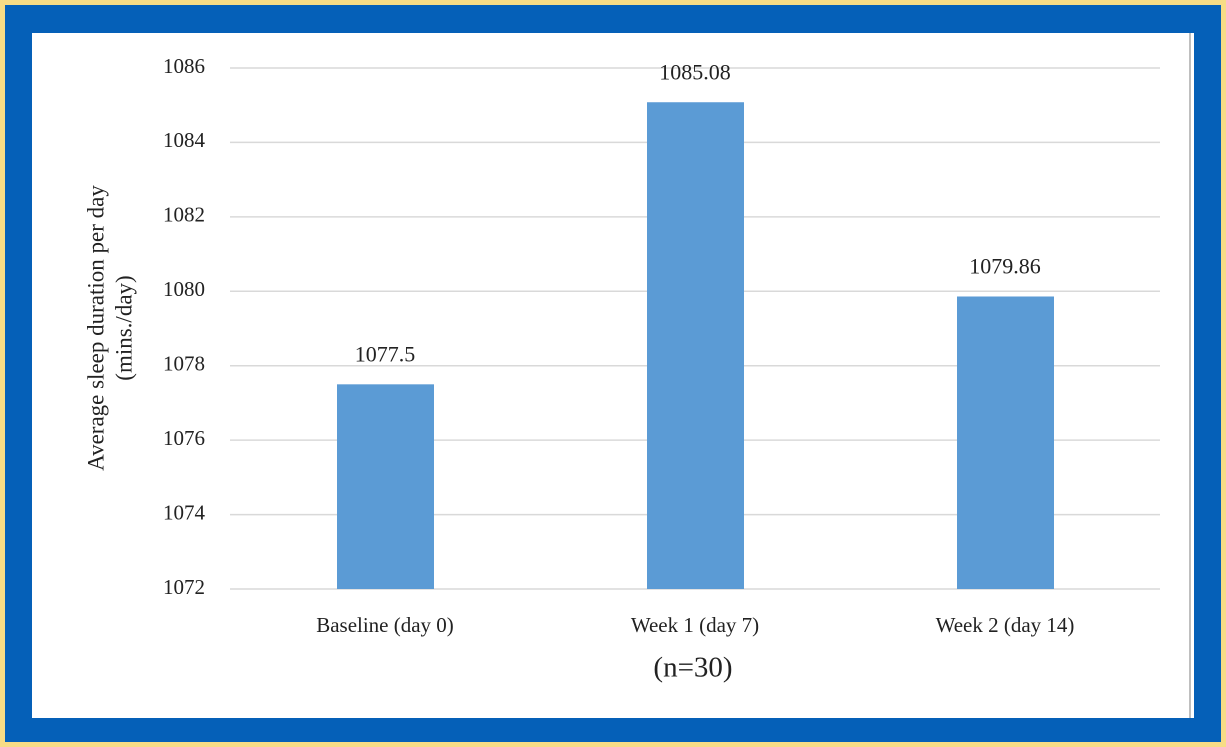  What do you see at coordinates (184, 364) in the screenshot?
I see `y-tick-label: 1078` at bounding box center [184, 364].